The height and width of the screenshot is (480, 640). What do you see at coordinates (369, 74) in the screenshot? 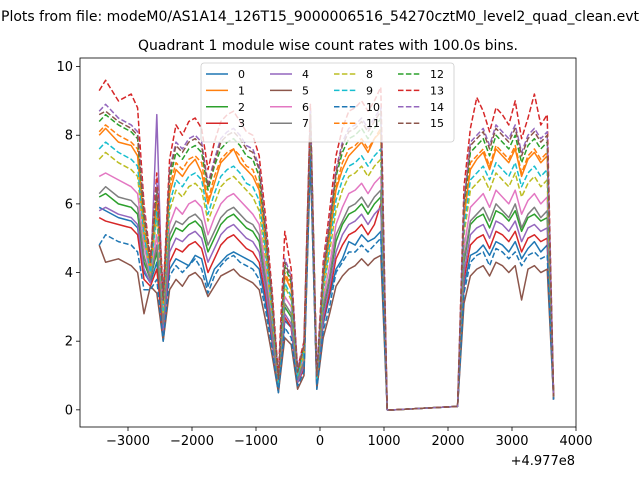
I see `legend-label-8: 8` at bounding box center [369, 74].